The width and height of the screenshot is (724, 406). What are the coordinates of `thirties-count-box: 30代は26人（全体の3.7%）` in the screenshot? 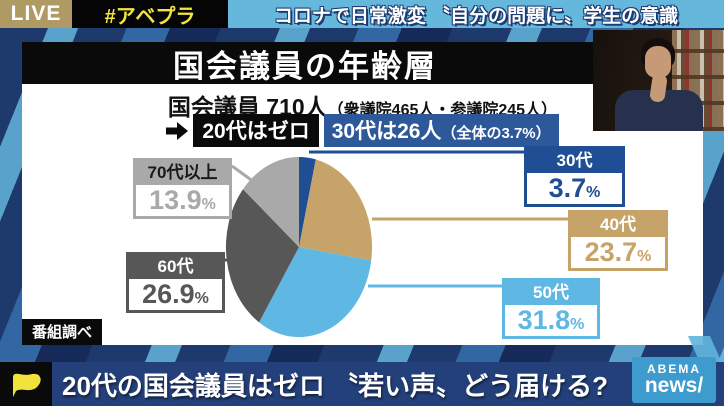 It's located at (441, 130).